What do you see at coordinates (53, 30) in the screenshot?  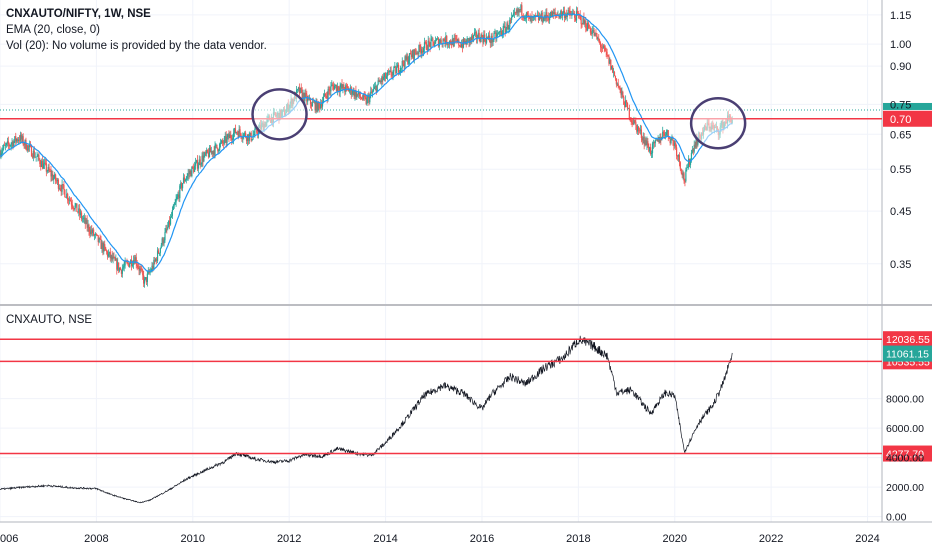 I see `ema-legend: EMA (20, close, 0)` at bounding box center [53, 30].